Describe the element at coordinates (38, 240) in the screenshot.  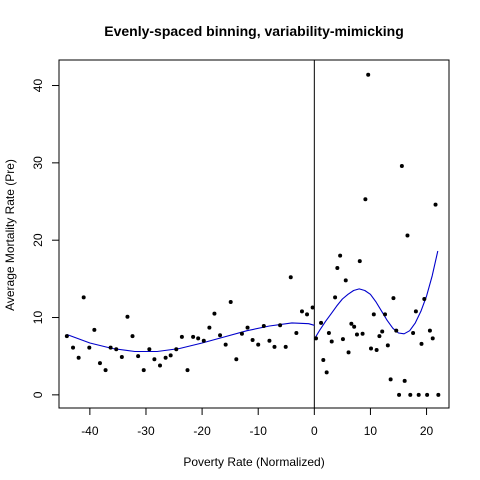
I see `y-tick-label: 20` at that location.